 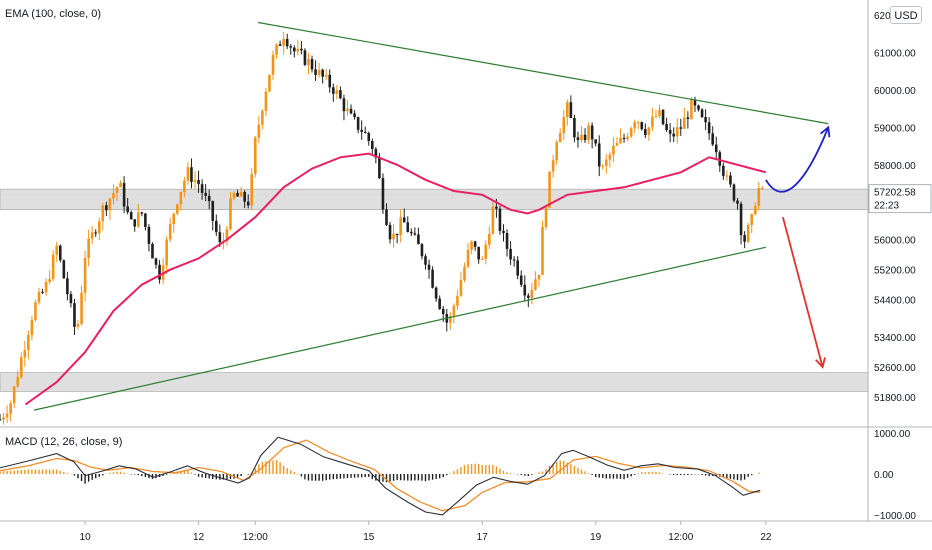 I want to click on time-tick-label: 10, so click(x=86, y=537).